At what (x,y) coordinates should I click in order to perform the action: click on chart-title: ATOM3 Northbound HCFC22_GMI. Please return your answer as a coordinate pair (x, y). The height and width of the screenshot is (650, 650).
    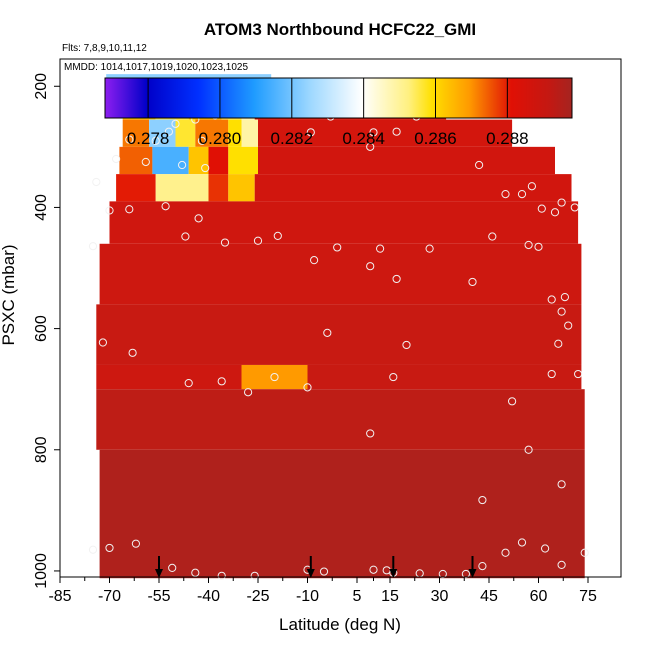
    Looking at the image, I should click on (340, 29).